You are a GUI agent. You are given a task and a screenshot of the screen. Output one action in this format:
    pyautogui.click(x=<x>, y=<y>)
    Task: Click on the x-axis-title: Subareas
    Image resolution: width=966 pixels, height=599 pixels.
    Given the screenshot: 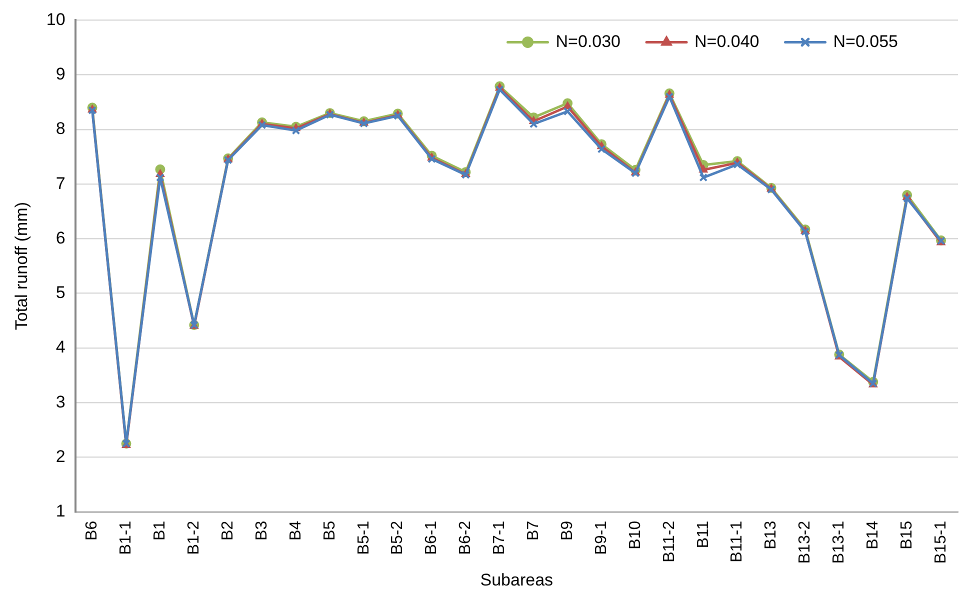 What is the action you would take?
    pyautogui.click(x=517, y=580)
    